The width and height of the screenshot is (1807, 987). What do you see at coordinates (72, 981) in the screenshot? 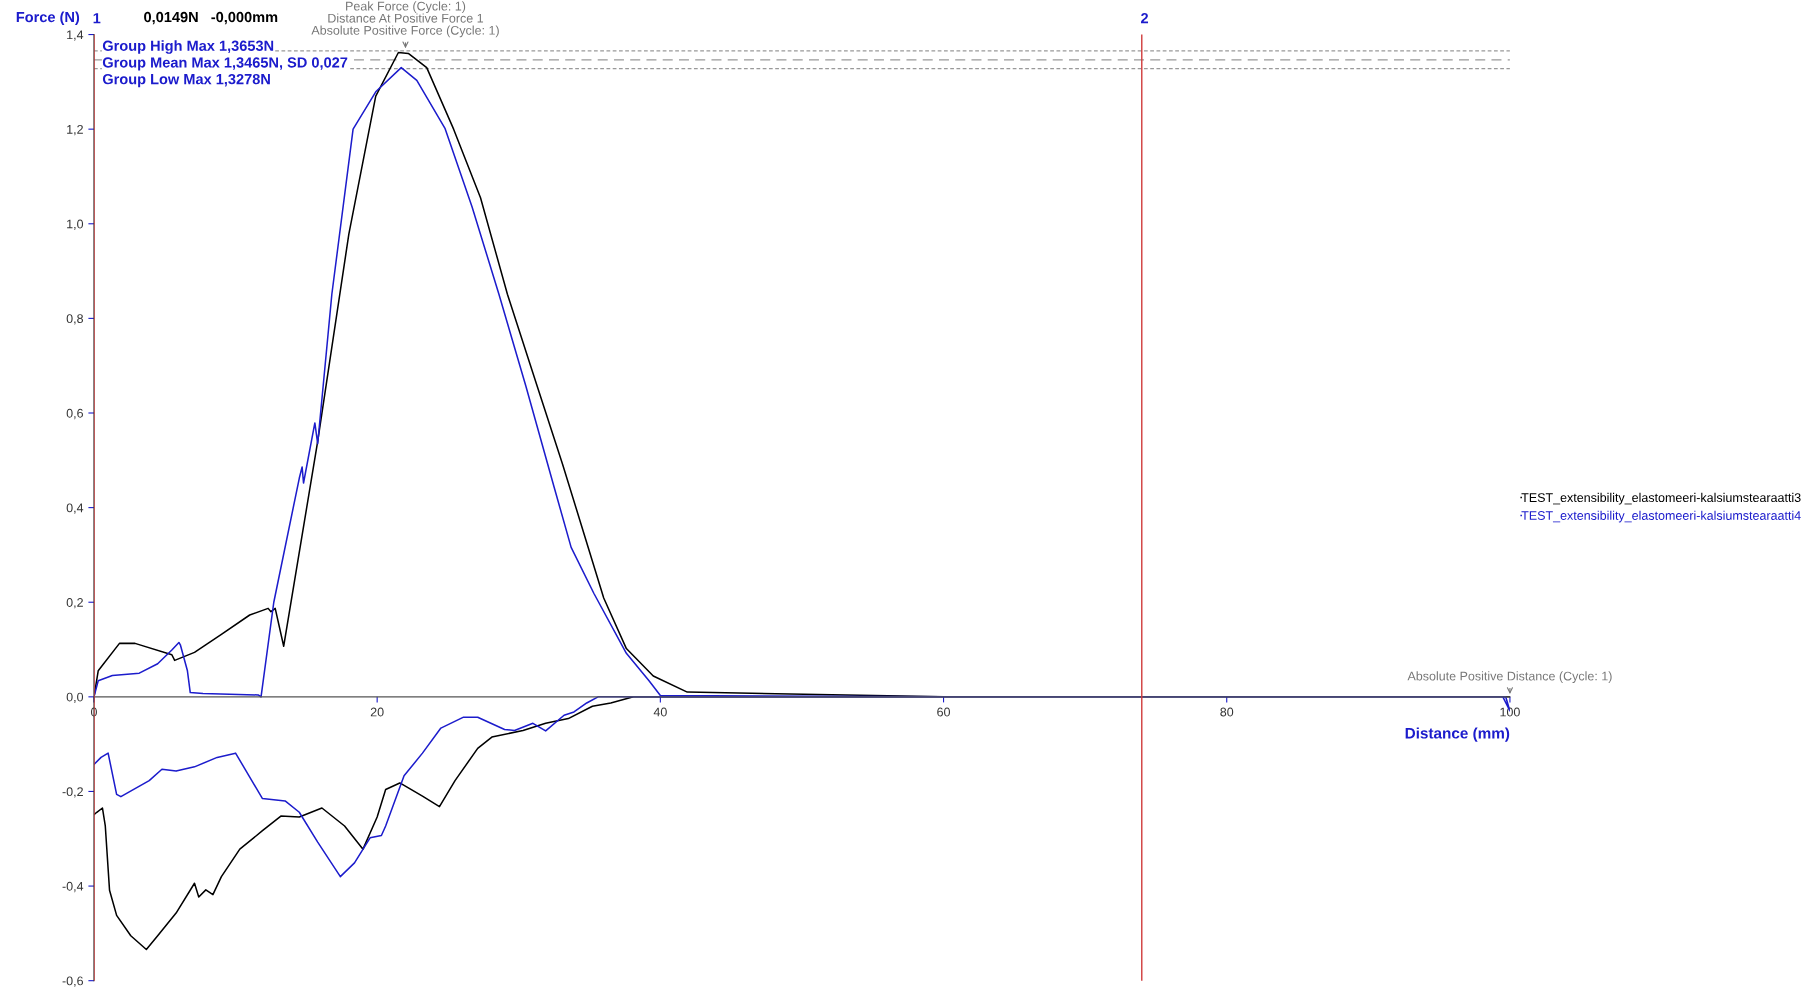
I see `y-tick-label: -0,6` at bounding box center [72, 981].